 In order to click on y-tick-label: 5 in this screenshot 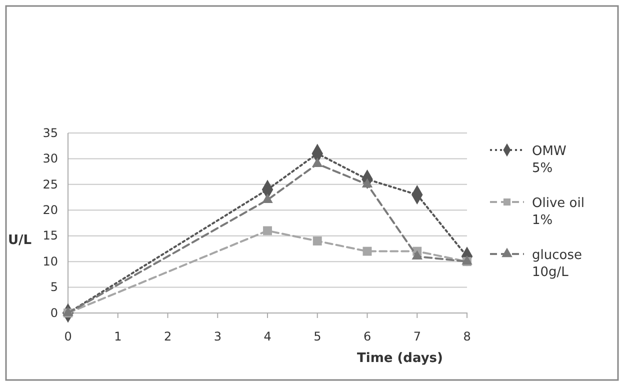, I will do `click(54, 287)`.